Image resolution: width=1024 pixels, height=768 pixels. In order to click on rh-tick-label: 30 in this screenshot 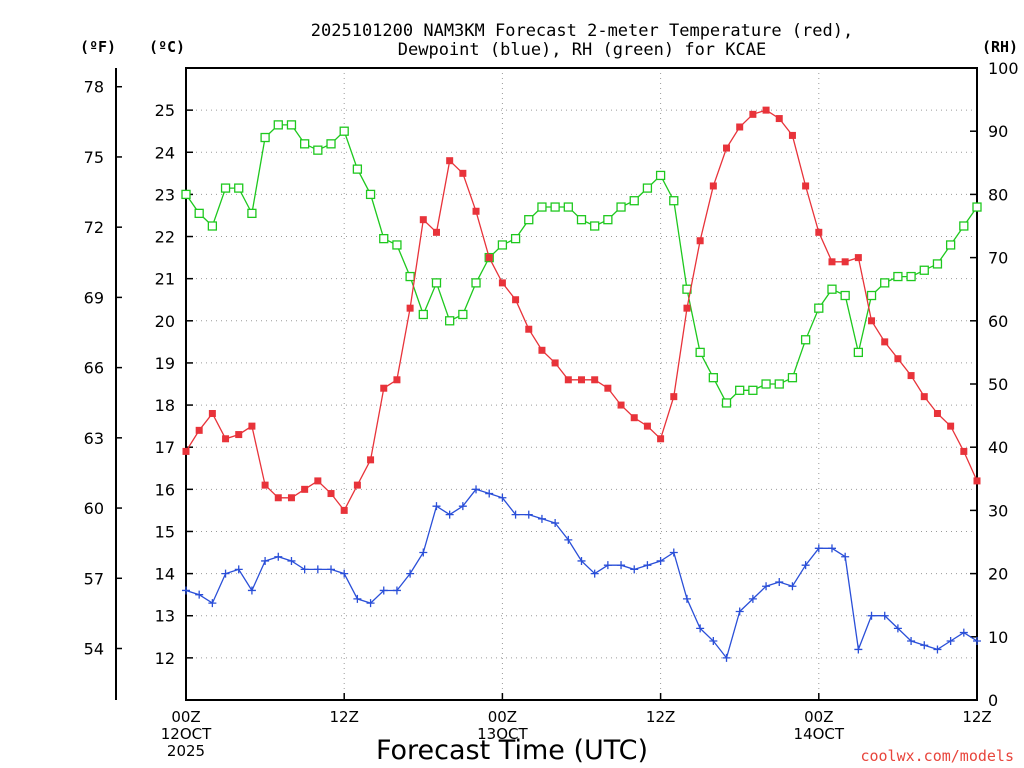, I will do `click(998, 510)`.